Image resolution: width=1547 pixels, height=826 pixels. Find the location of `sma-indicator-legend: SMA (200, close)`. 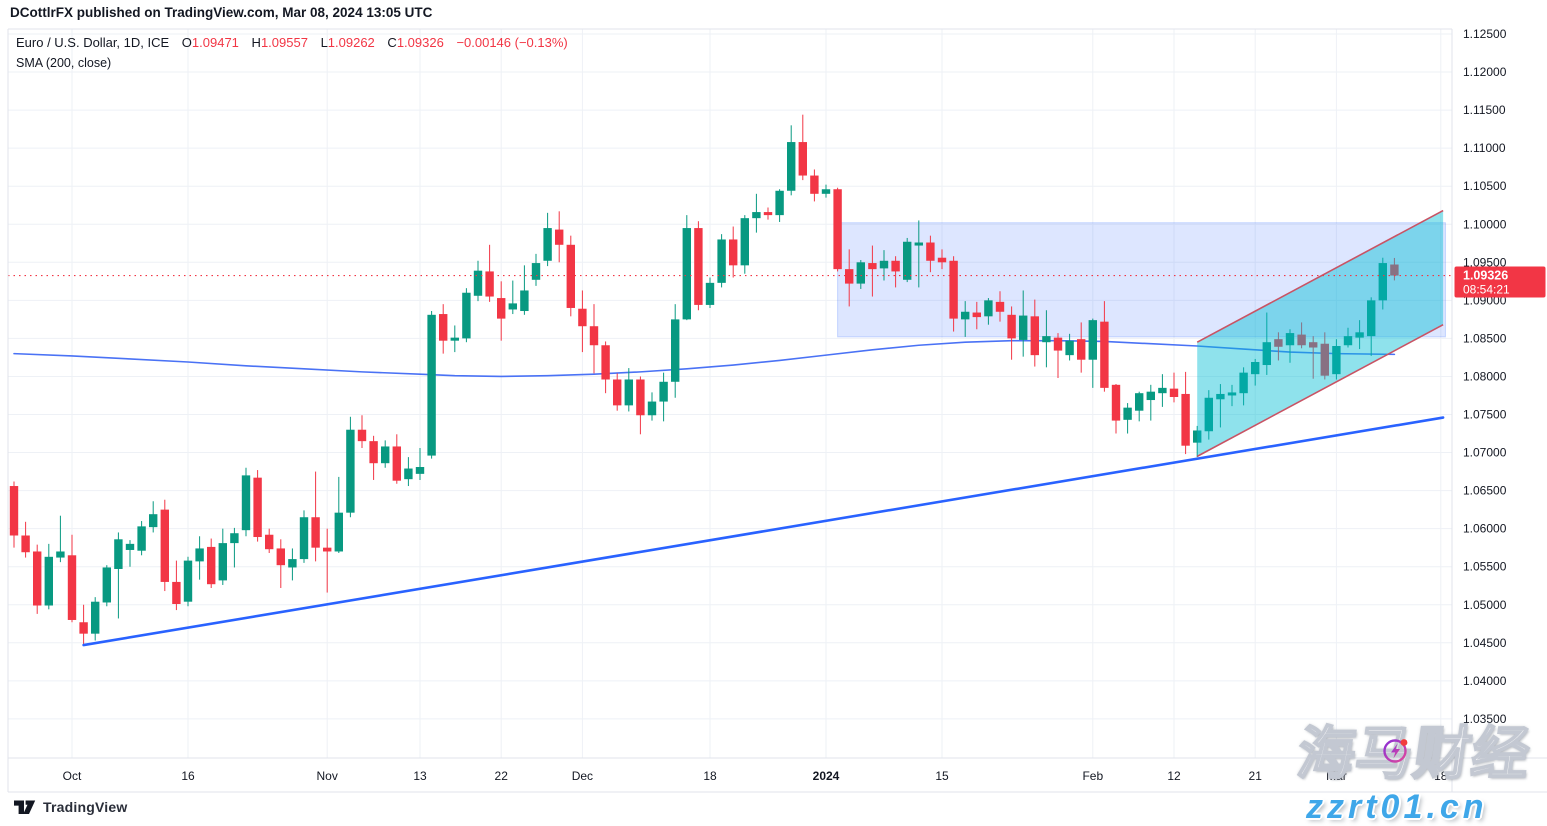

sma-indicator-legend: SMA (200, close) is located at coordinates (64, 63).